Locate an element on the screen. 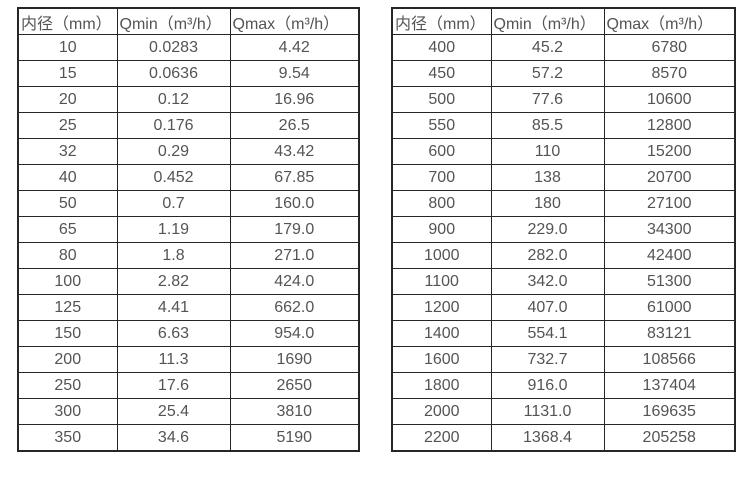  table-cell: 200 is located at coordinates (67, 359).